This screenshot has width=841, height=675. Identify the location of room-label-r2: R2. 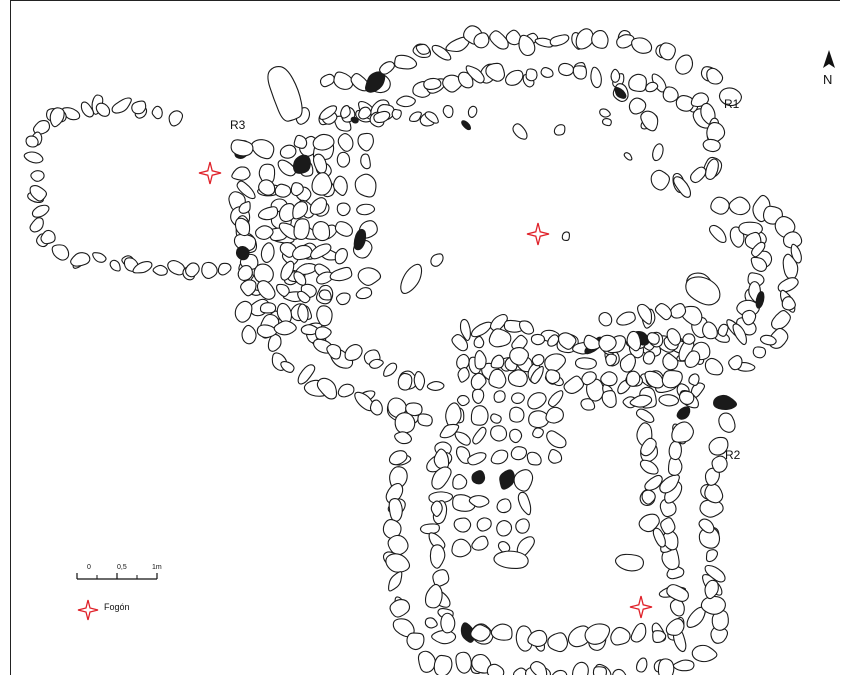
(733, 455).